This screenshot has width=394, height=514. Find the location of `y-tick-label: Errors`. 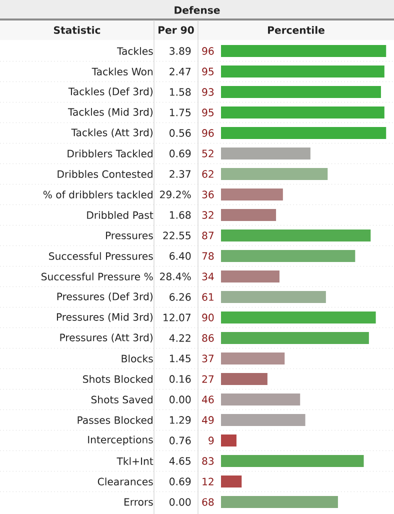

y-tick-label: Errors is located at coordinates (138, 502).